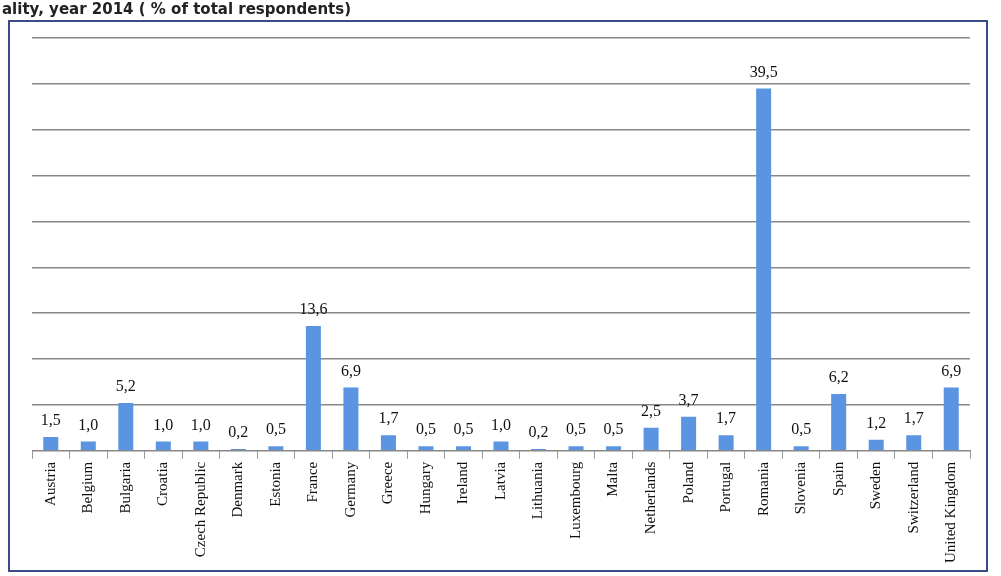 This screenshot has height=576, width=1001. Describe the element at coordinates (763, 71) in the screenshot. I see `data-label: 39,5` at that location.